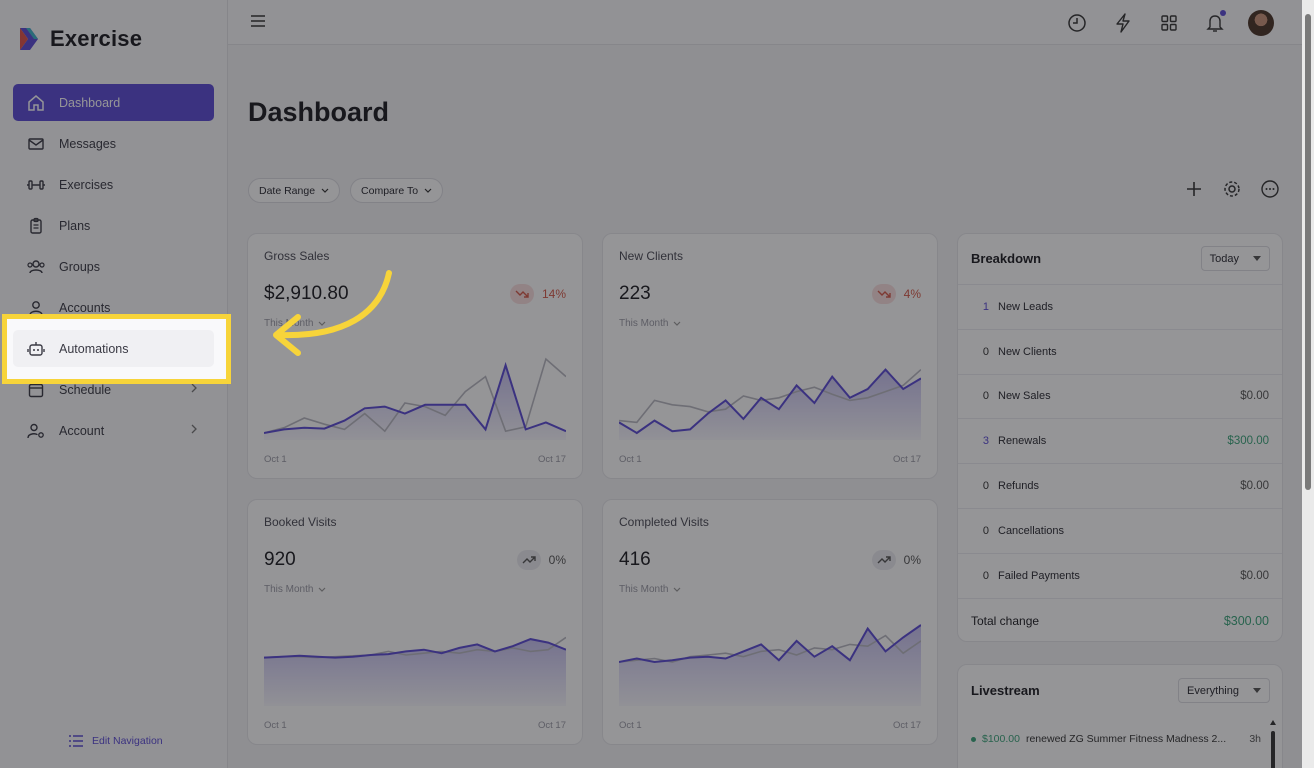  Describe the element at coordinates (553, 294) in the screenshot. I see `change-value: 14%` at that location.